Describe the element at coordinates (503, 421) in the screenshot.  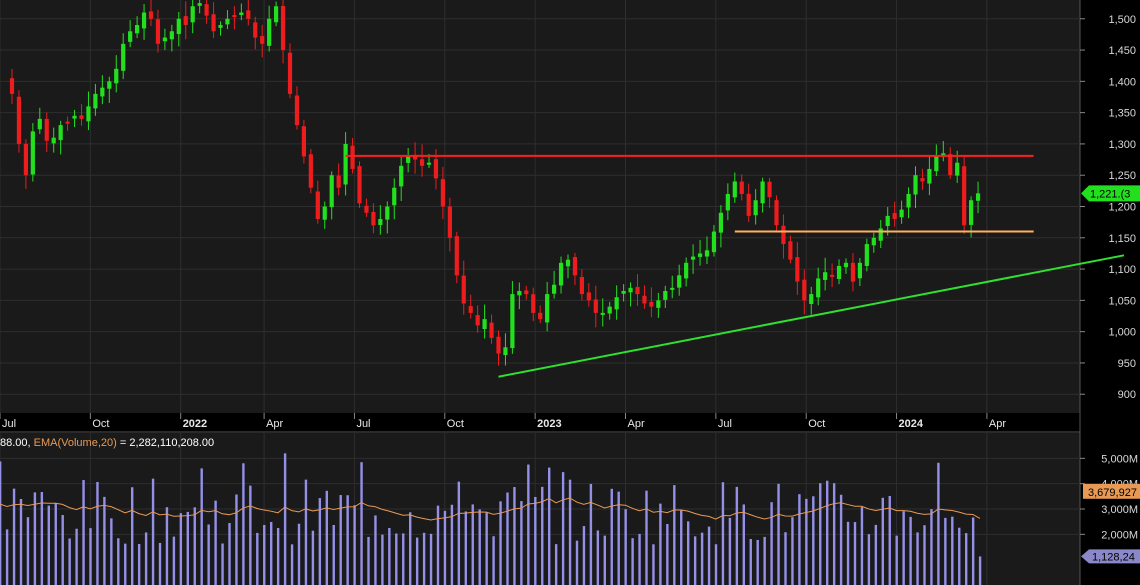
I see `x-axis-ticks: Jul Oct 2022 Apr Jul Oct 2023 Apr Jul Oct 2024 Apr` at that location.